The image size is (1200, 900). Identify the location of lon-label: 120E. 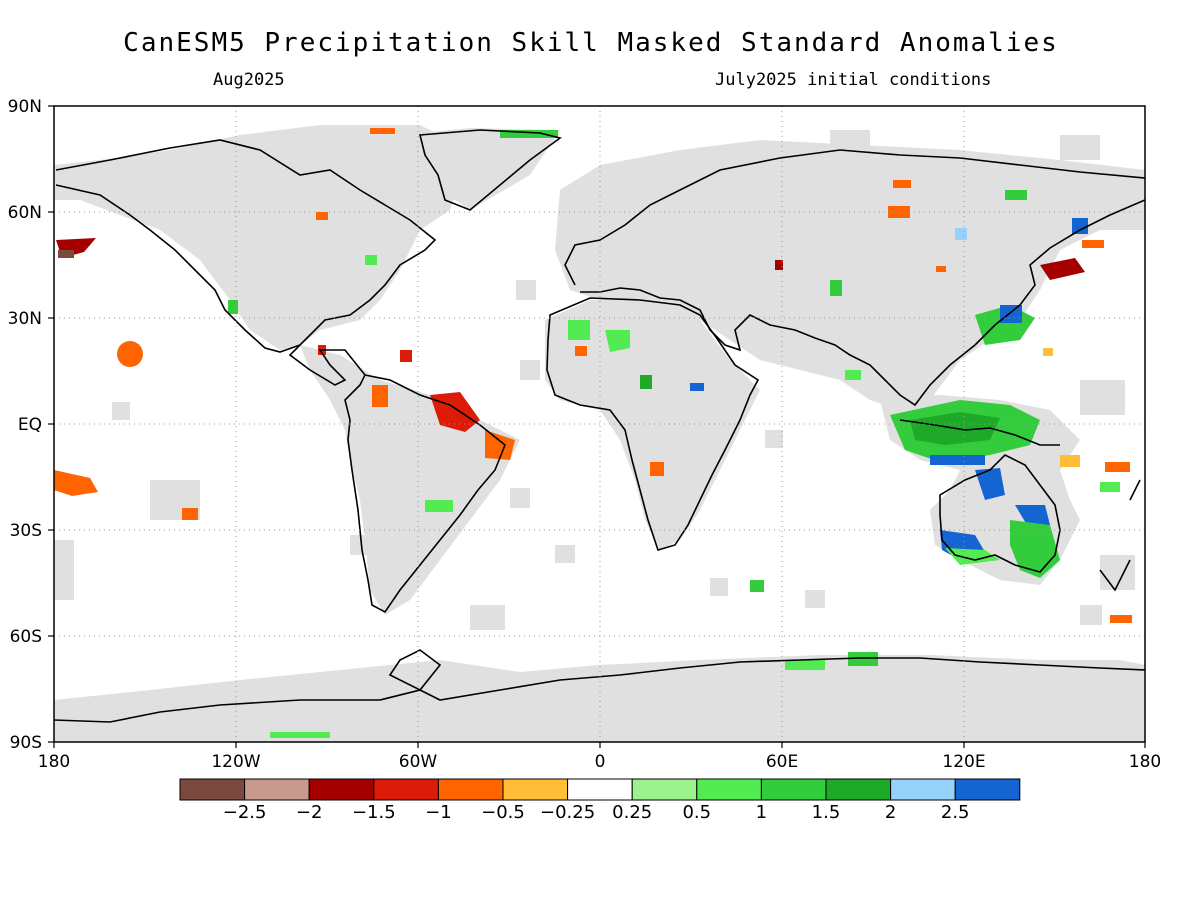
(963, 762).